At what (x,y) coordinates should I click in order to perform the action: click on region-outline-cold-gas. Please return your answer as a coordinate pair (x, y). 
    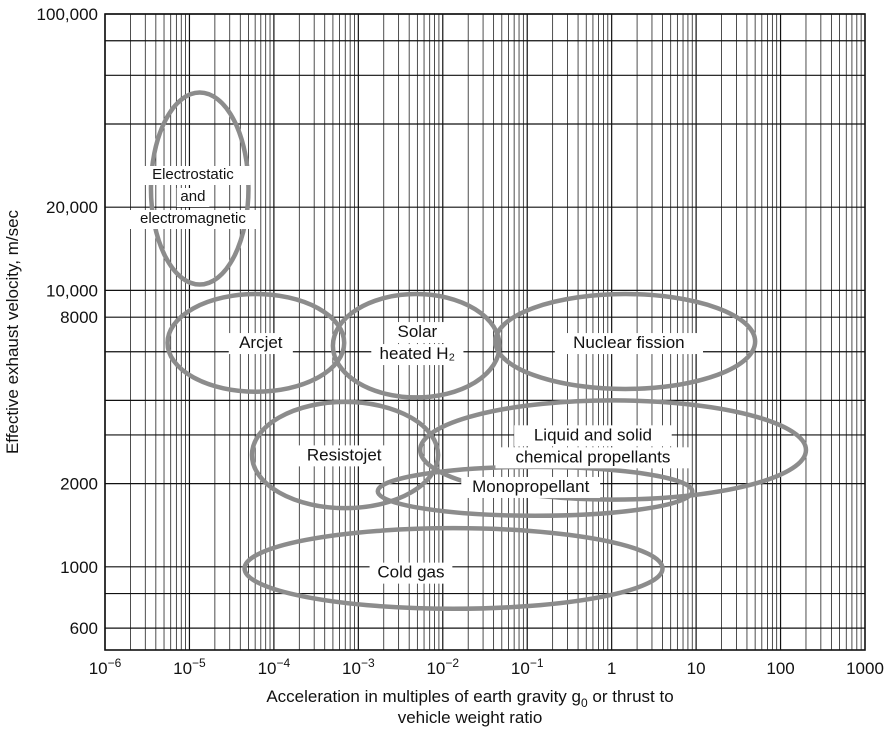
    Looking at the image, I should click on (453, 568).